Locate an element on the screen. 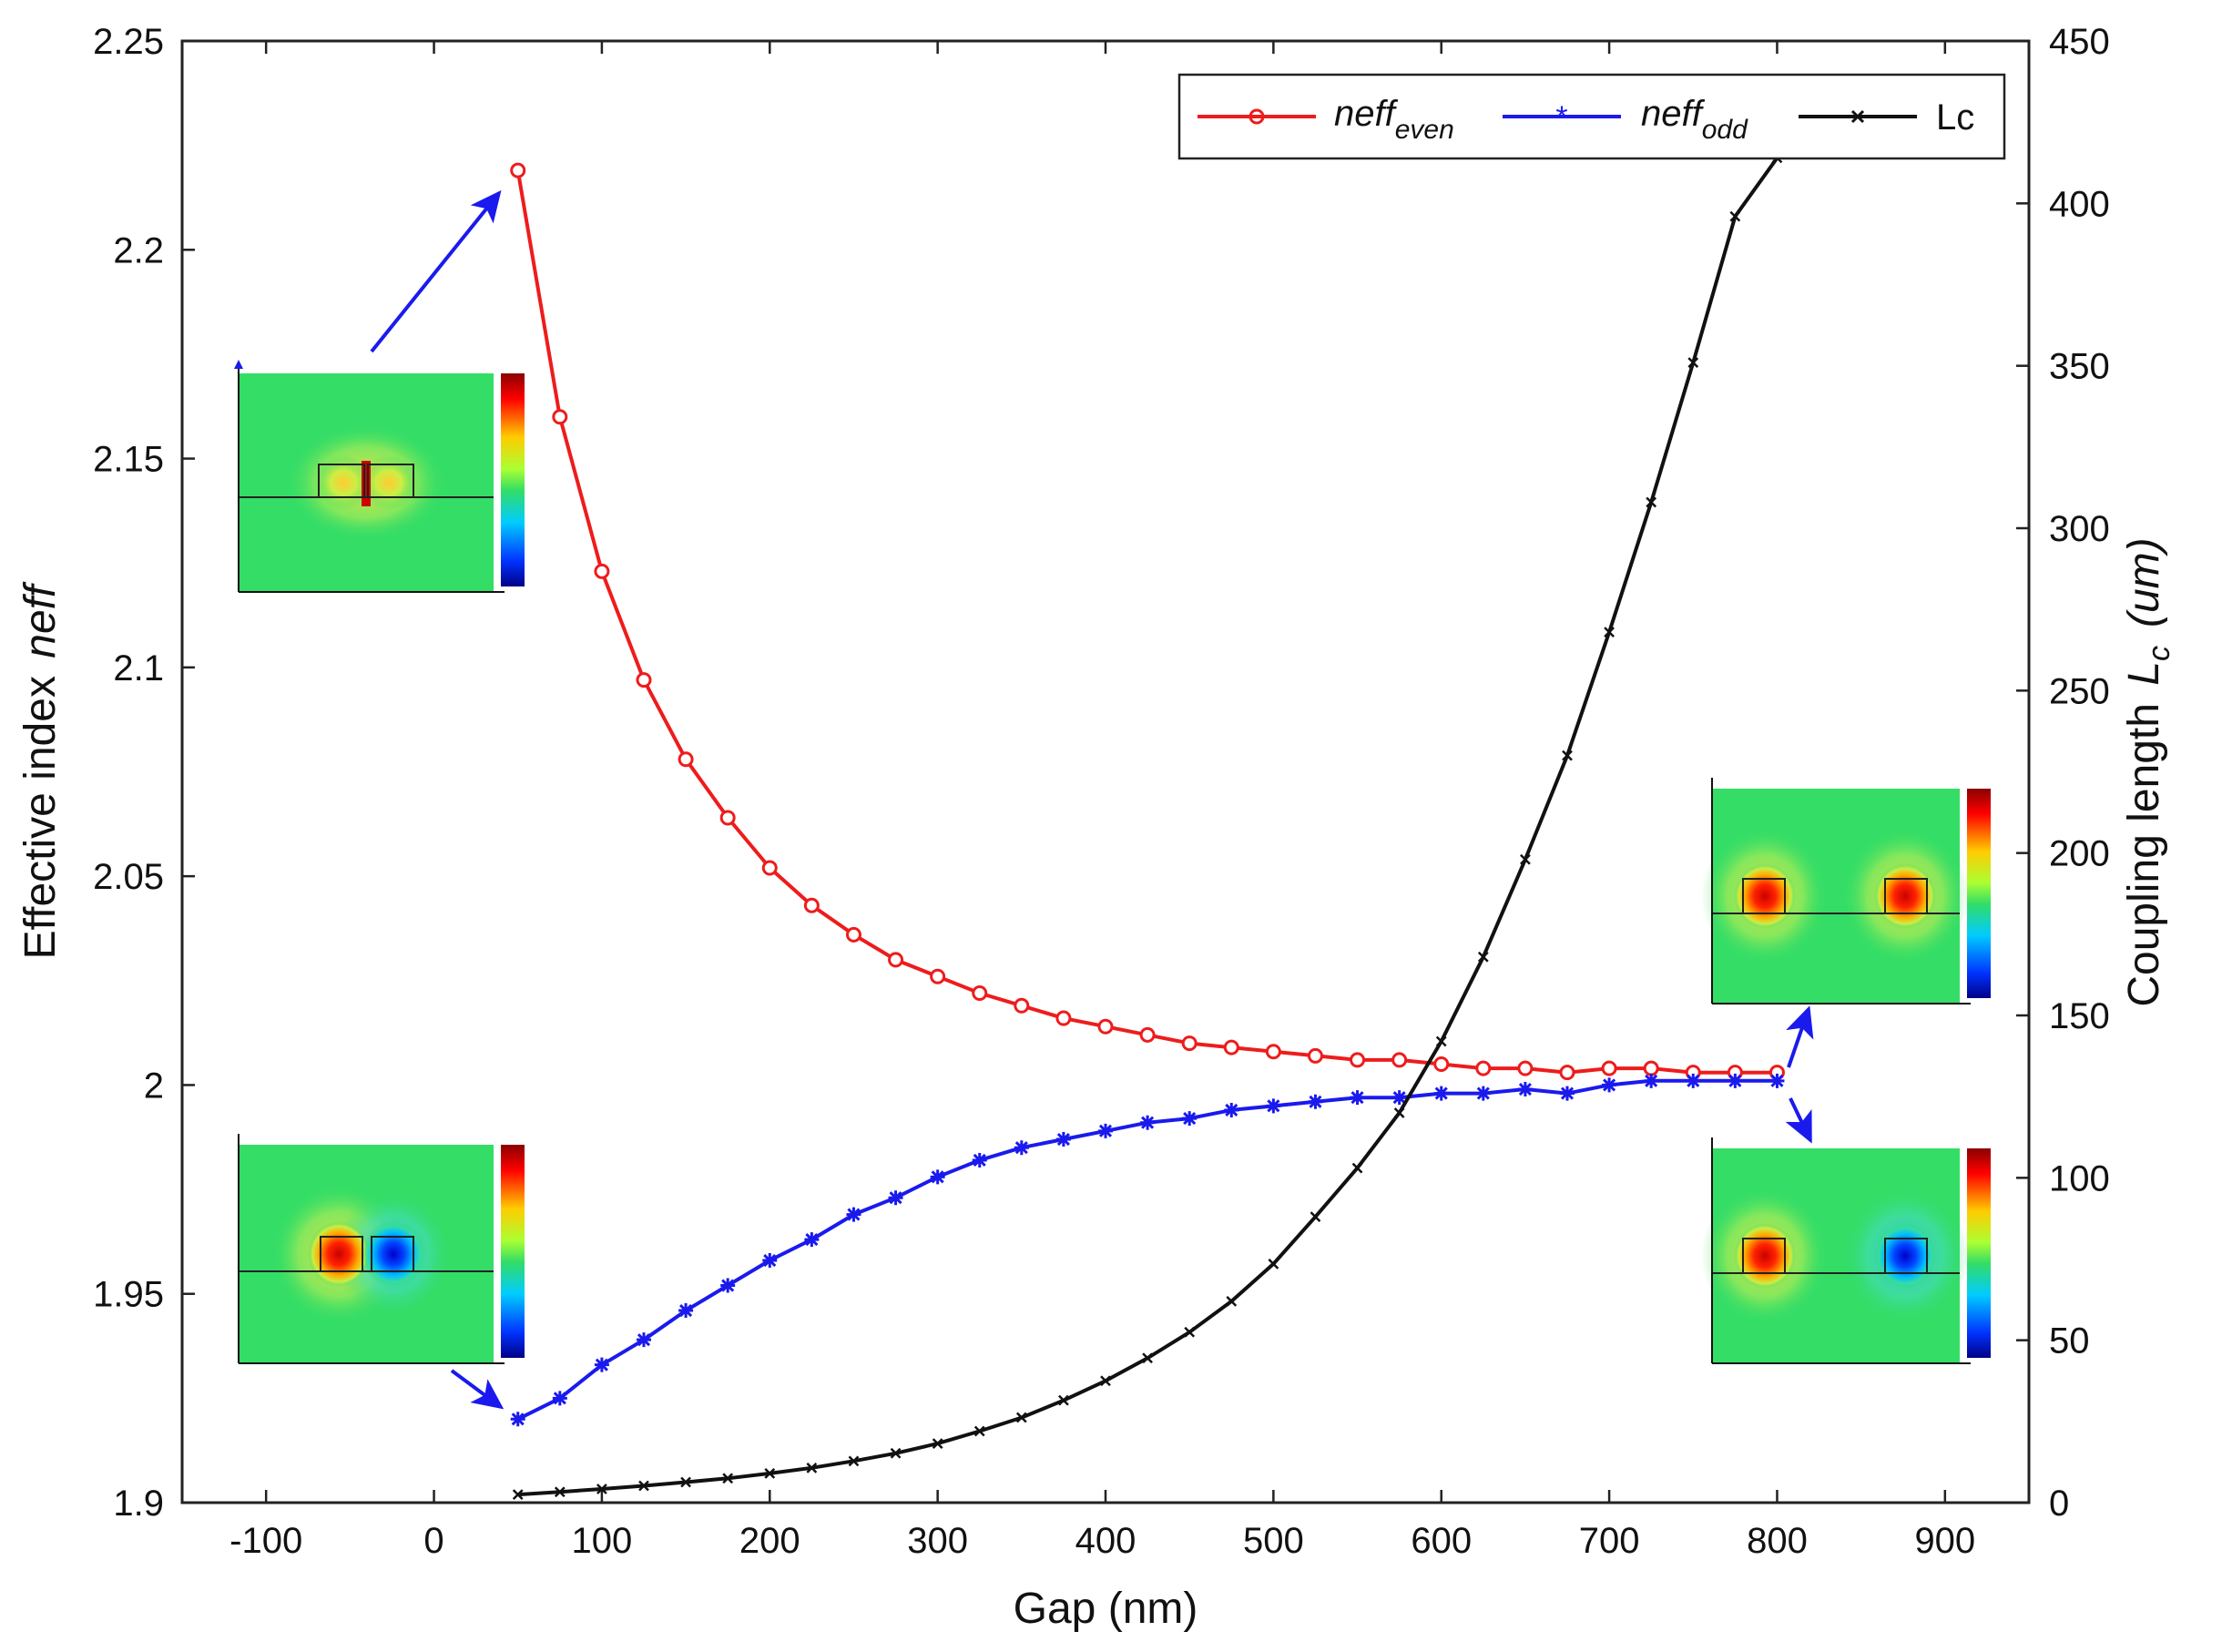 This screenshot has height=1652, width=2222. pointer-arrow-bottom-left is located at coordinates (477, 1389).